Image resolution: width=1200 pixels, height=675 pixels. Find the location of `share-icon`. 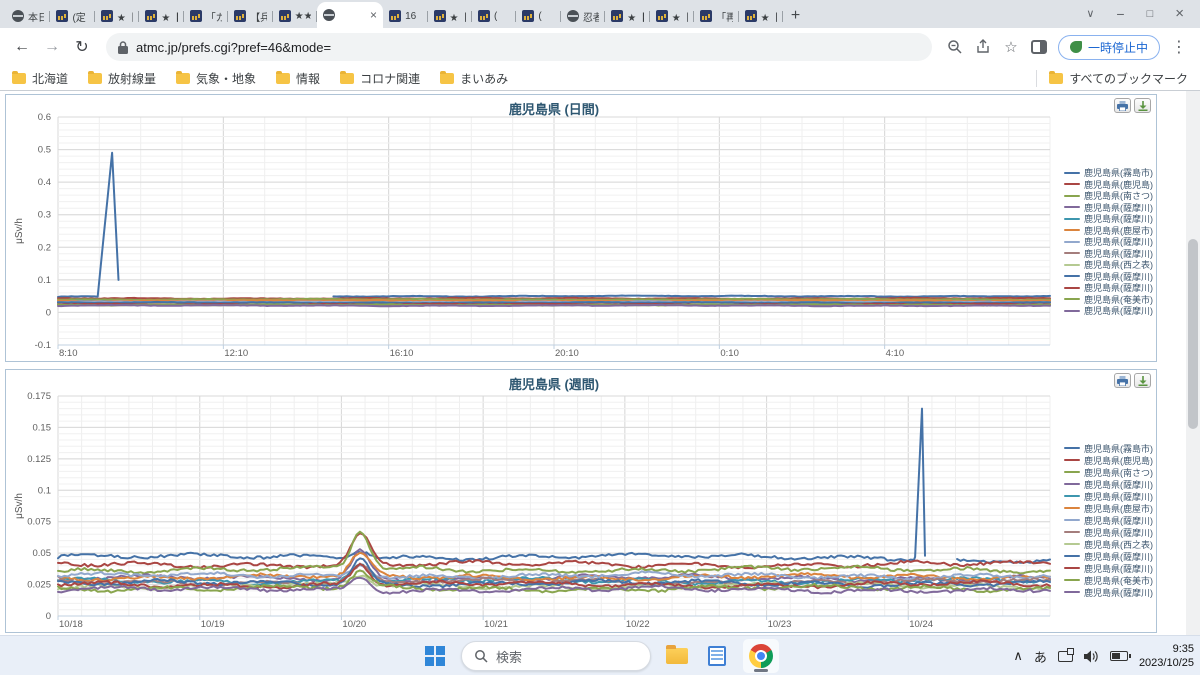

share-icon is located at coordinates (983, 47).